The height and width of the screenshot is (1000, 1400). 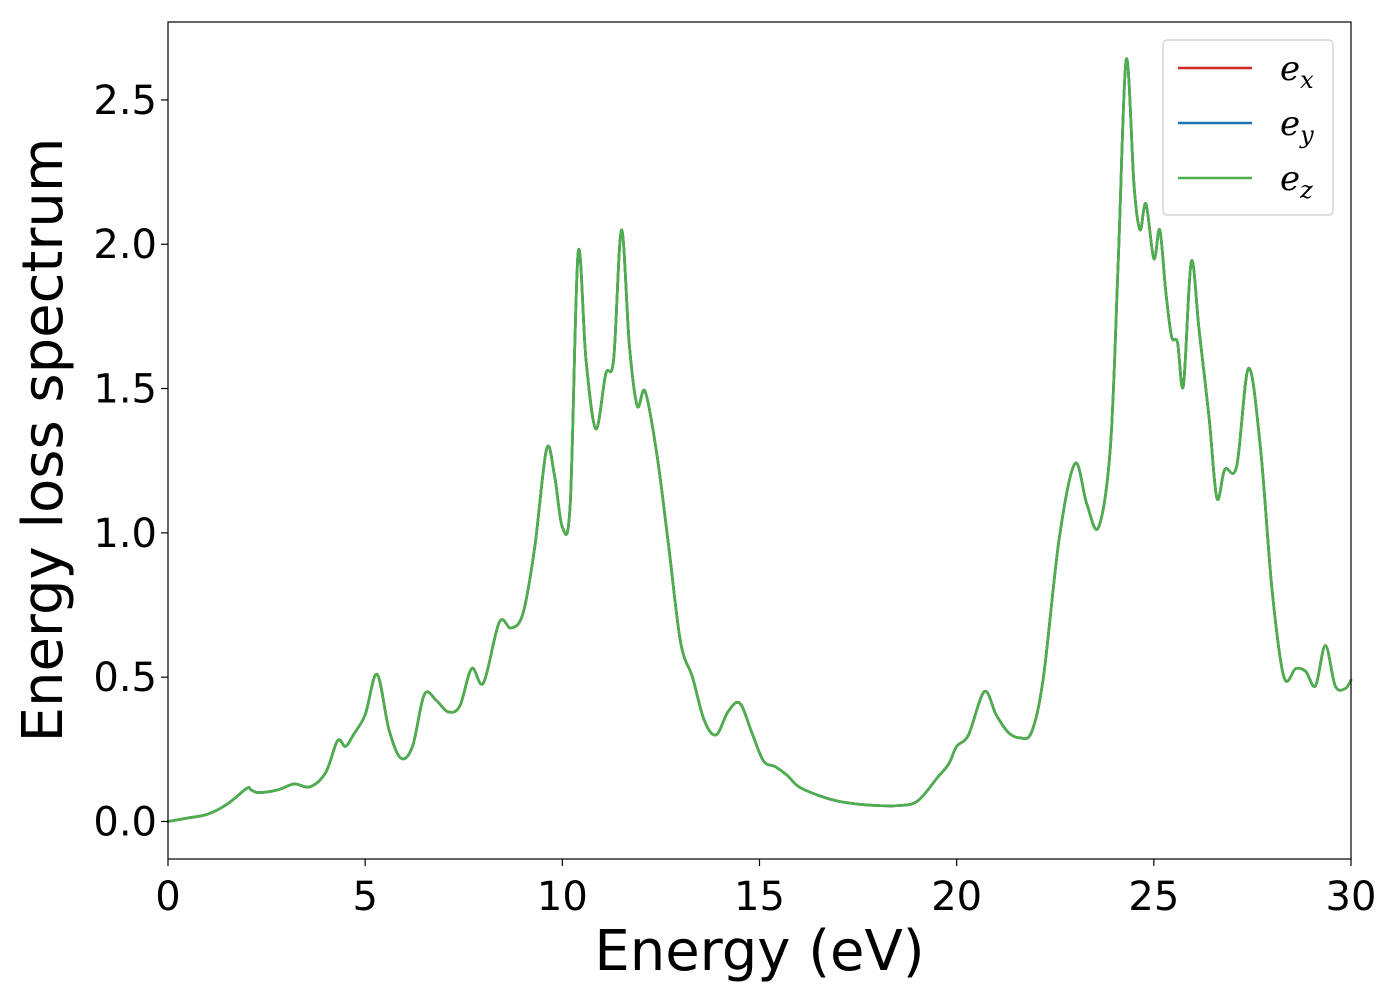 What do you see at coordinates (125, 390) in the screenshot?
I see `y-tick-label: 1.5` at bounding box center [125, 390].